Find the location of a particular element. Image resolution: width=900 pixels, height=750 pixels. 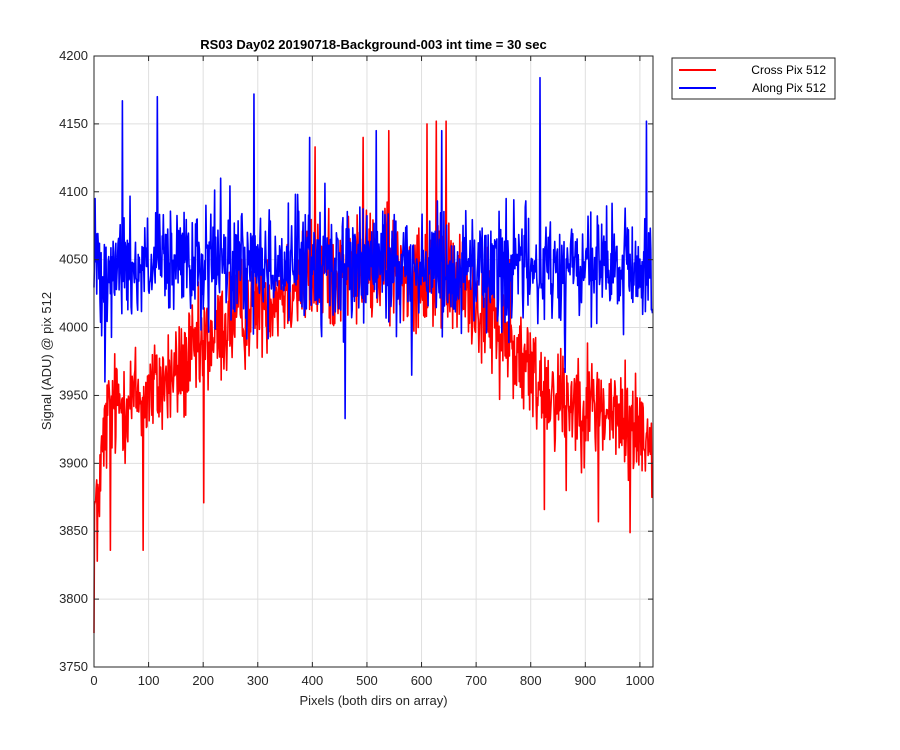

x-tick-label: 800 is located at coordinates (531, 680).